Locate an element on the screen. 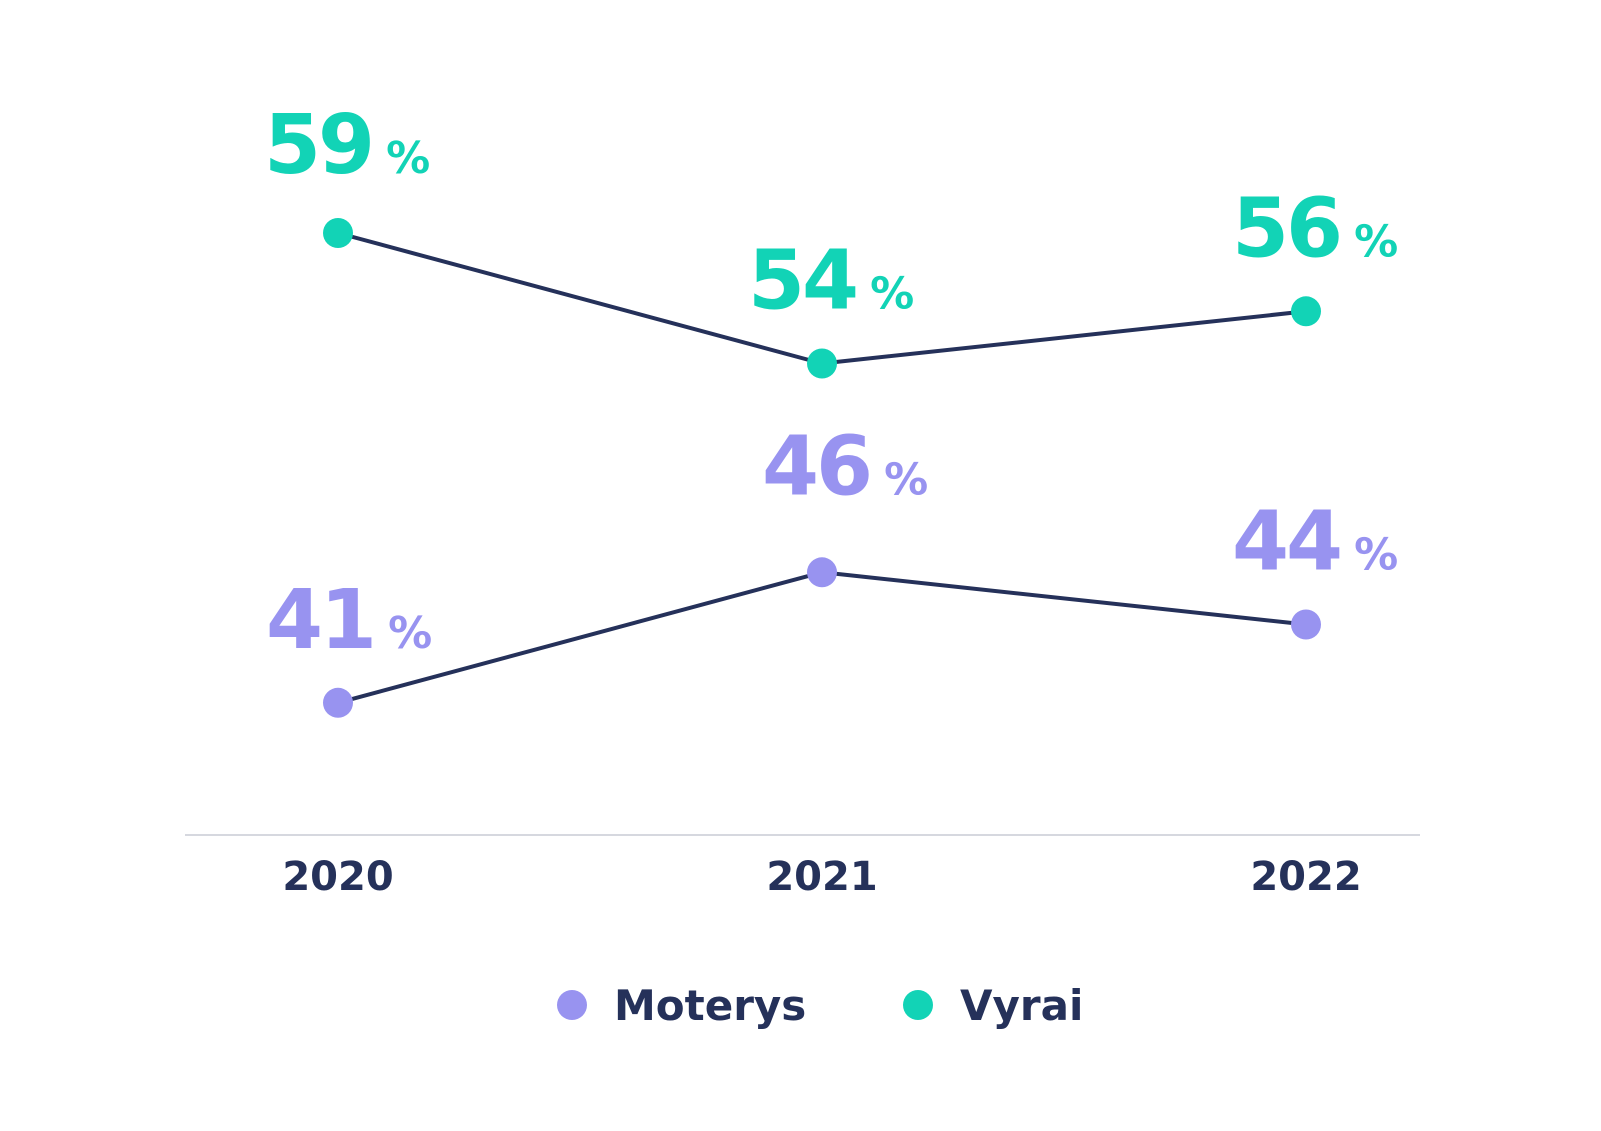  data-point-vyrai-2021 is located at coordinates (822, 363).